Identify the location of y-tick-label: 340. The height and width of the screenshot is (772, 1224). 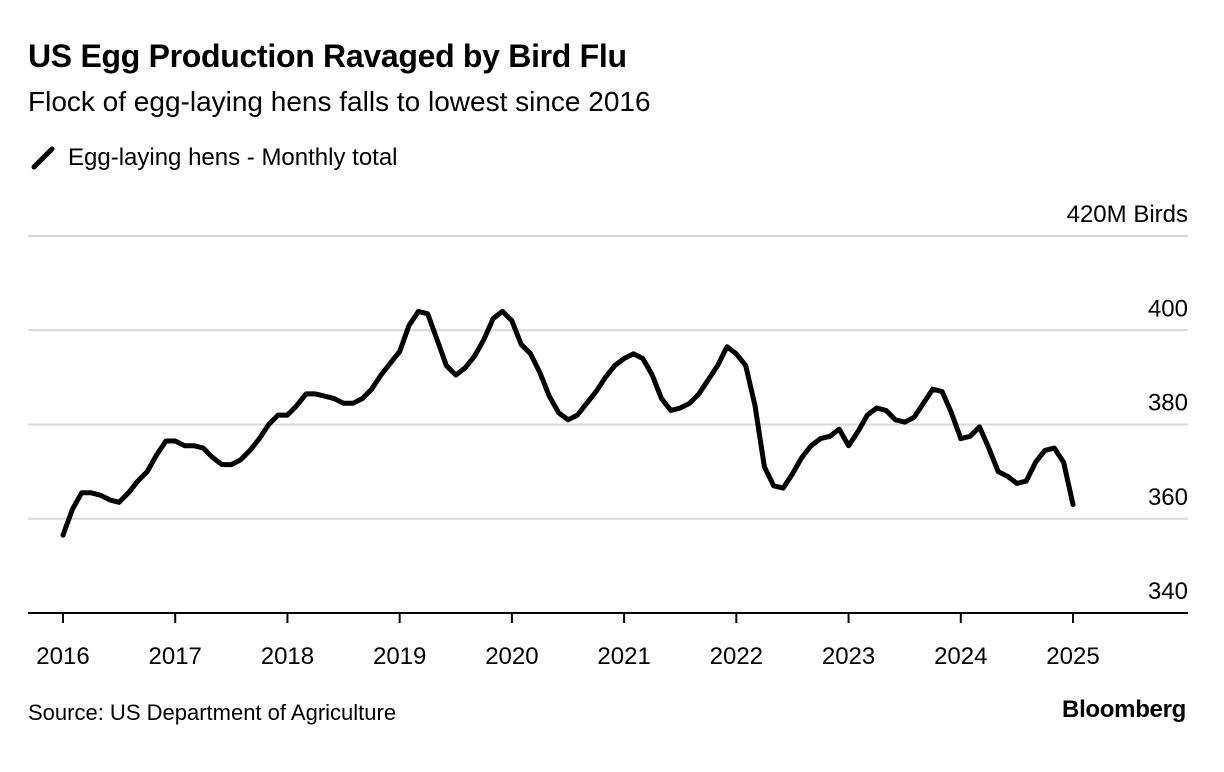
(1168, 591).